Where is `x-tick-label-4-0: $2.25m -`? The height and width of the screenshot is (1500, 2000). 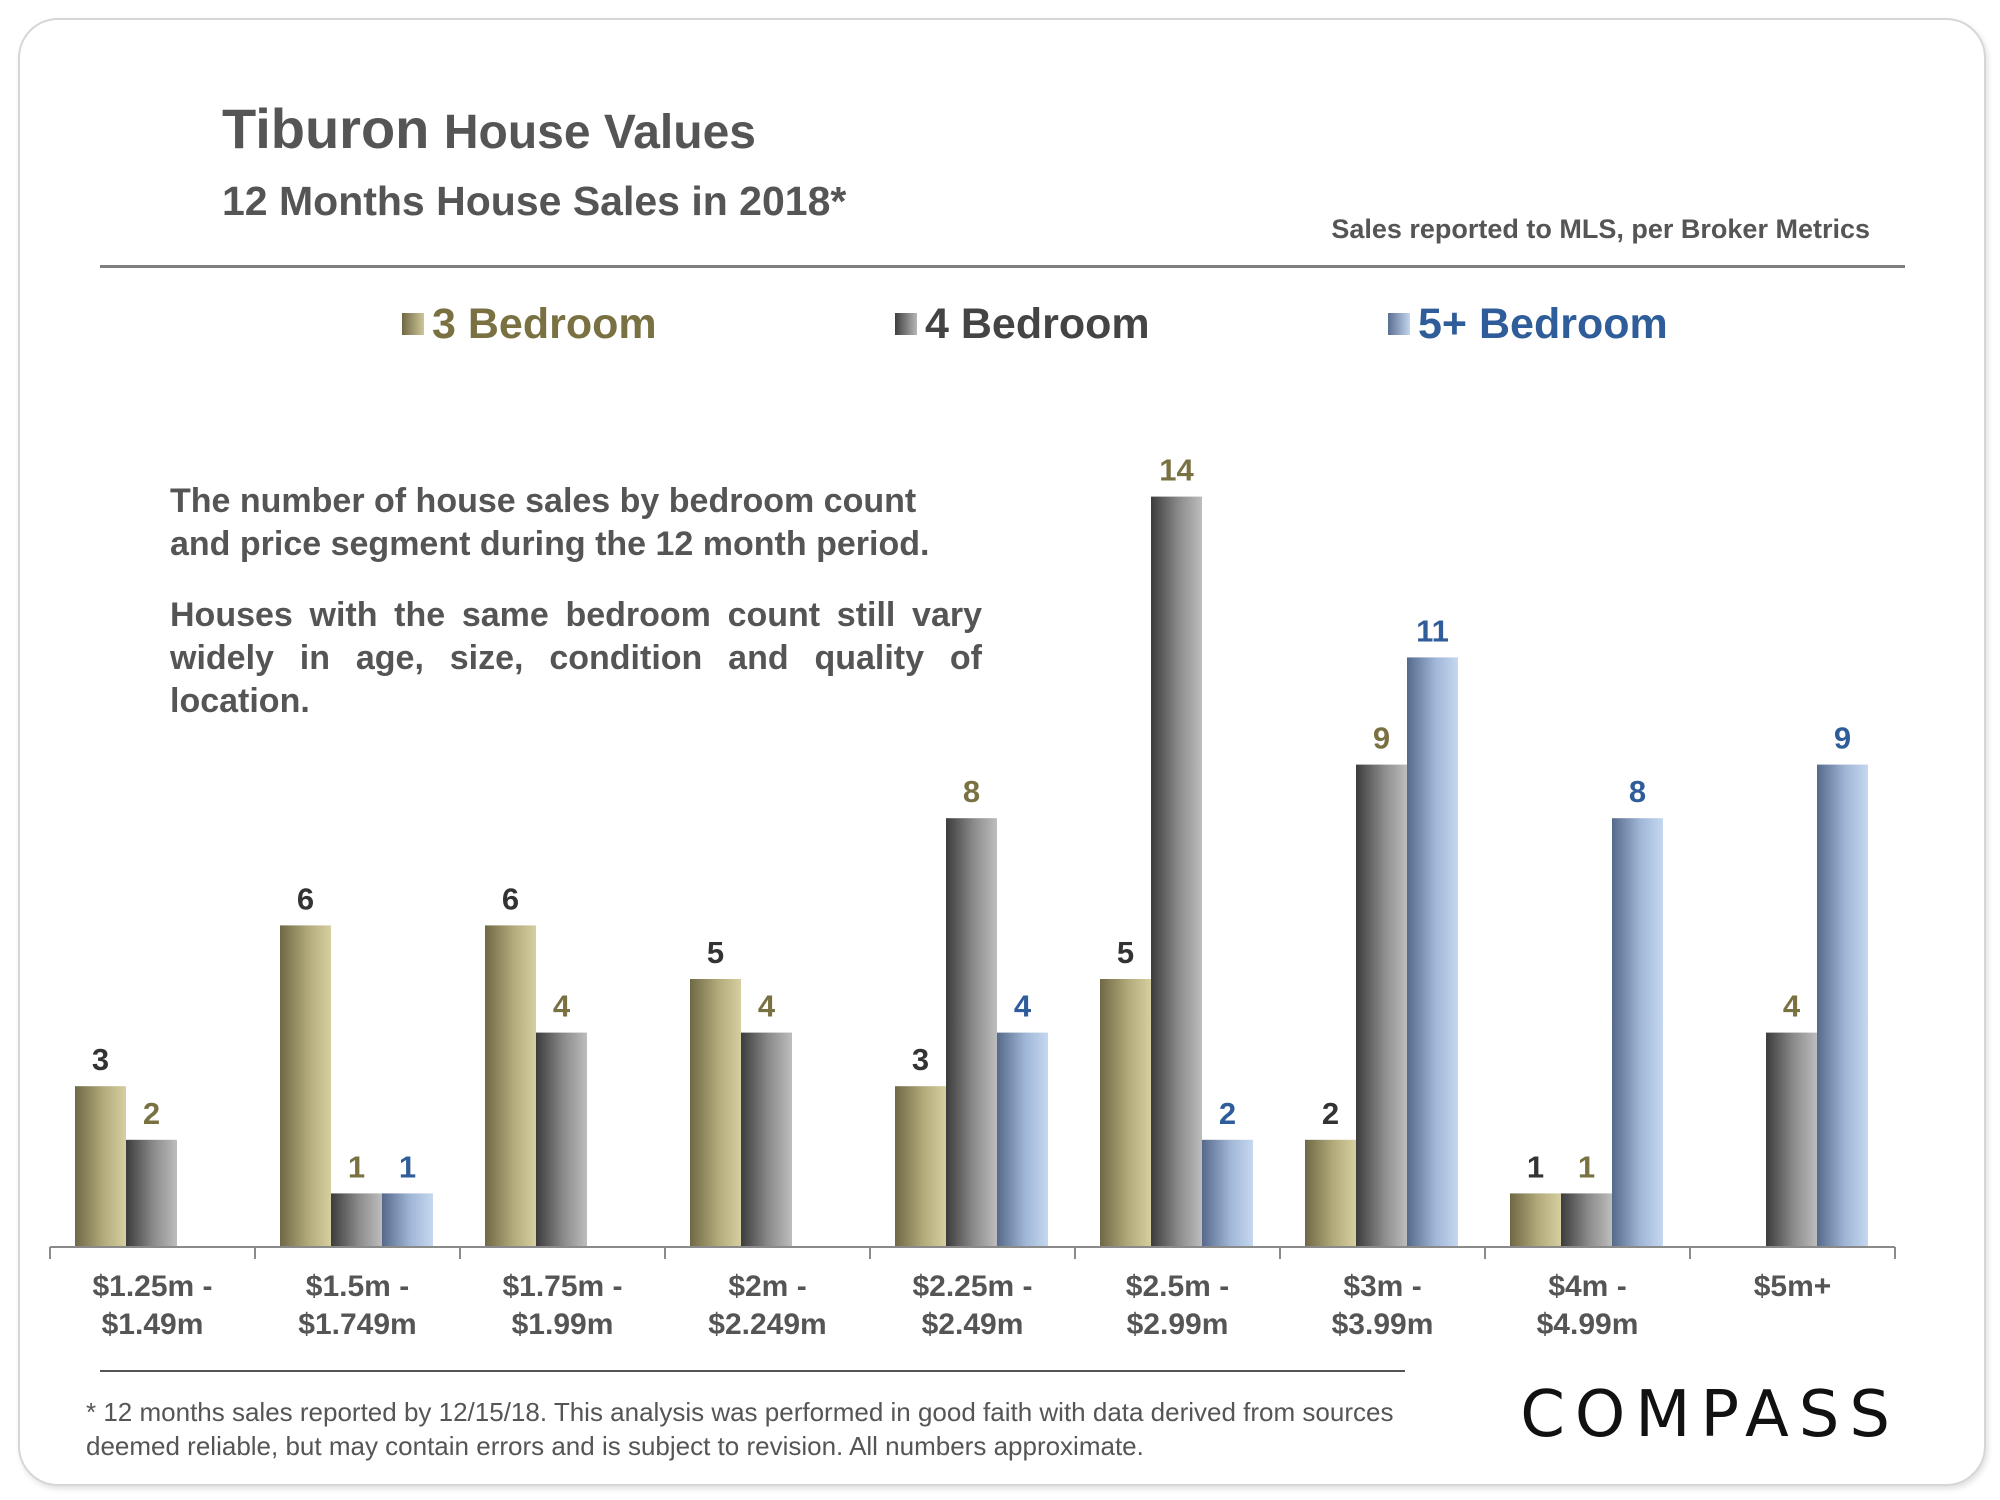 x-tick-label-4-0: $2.25m - is located at coordinates (972, 1286).